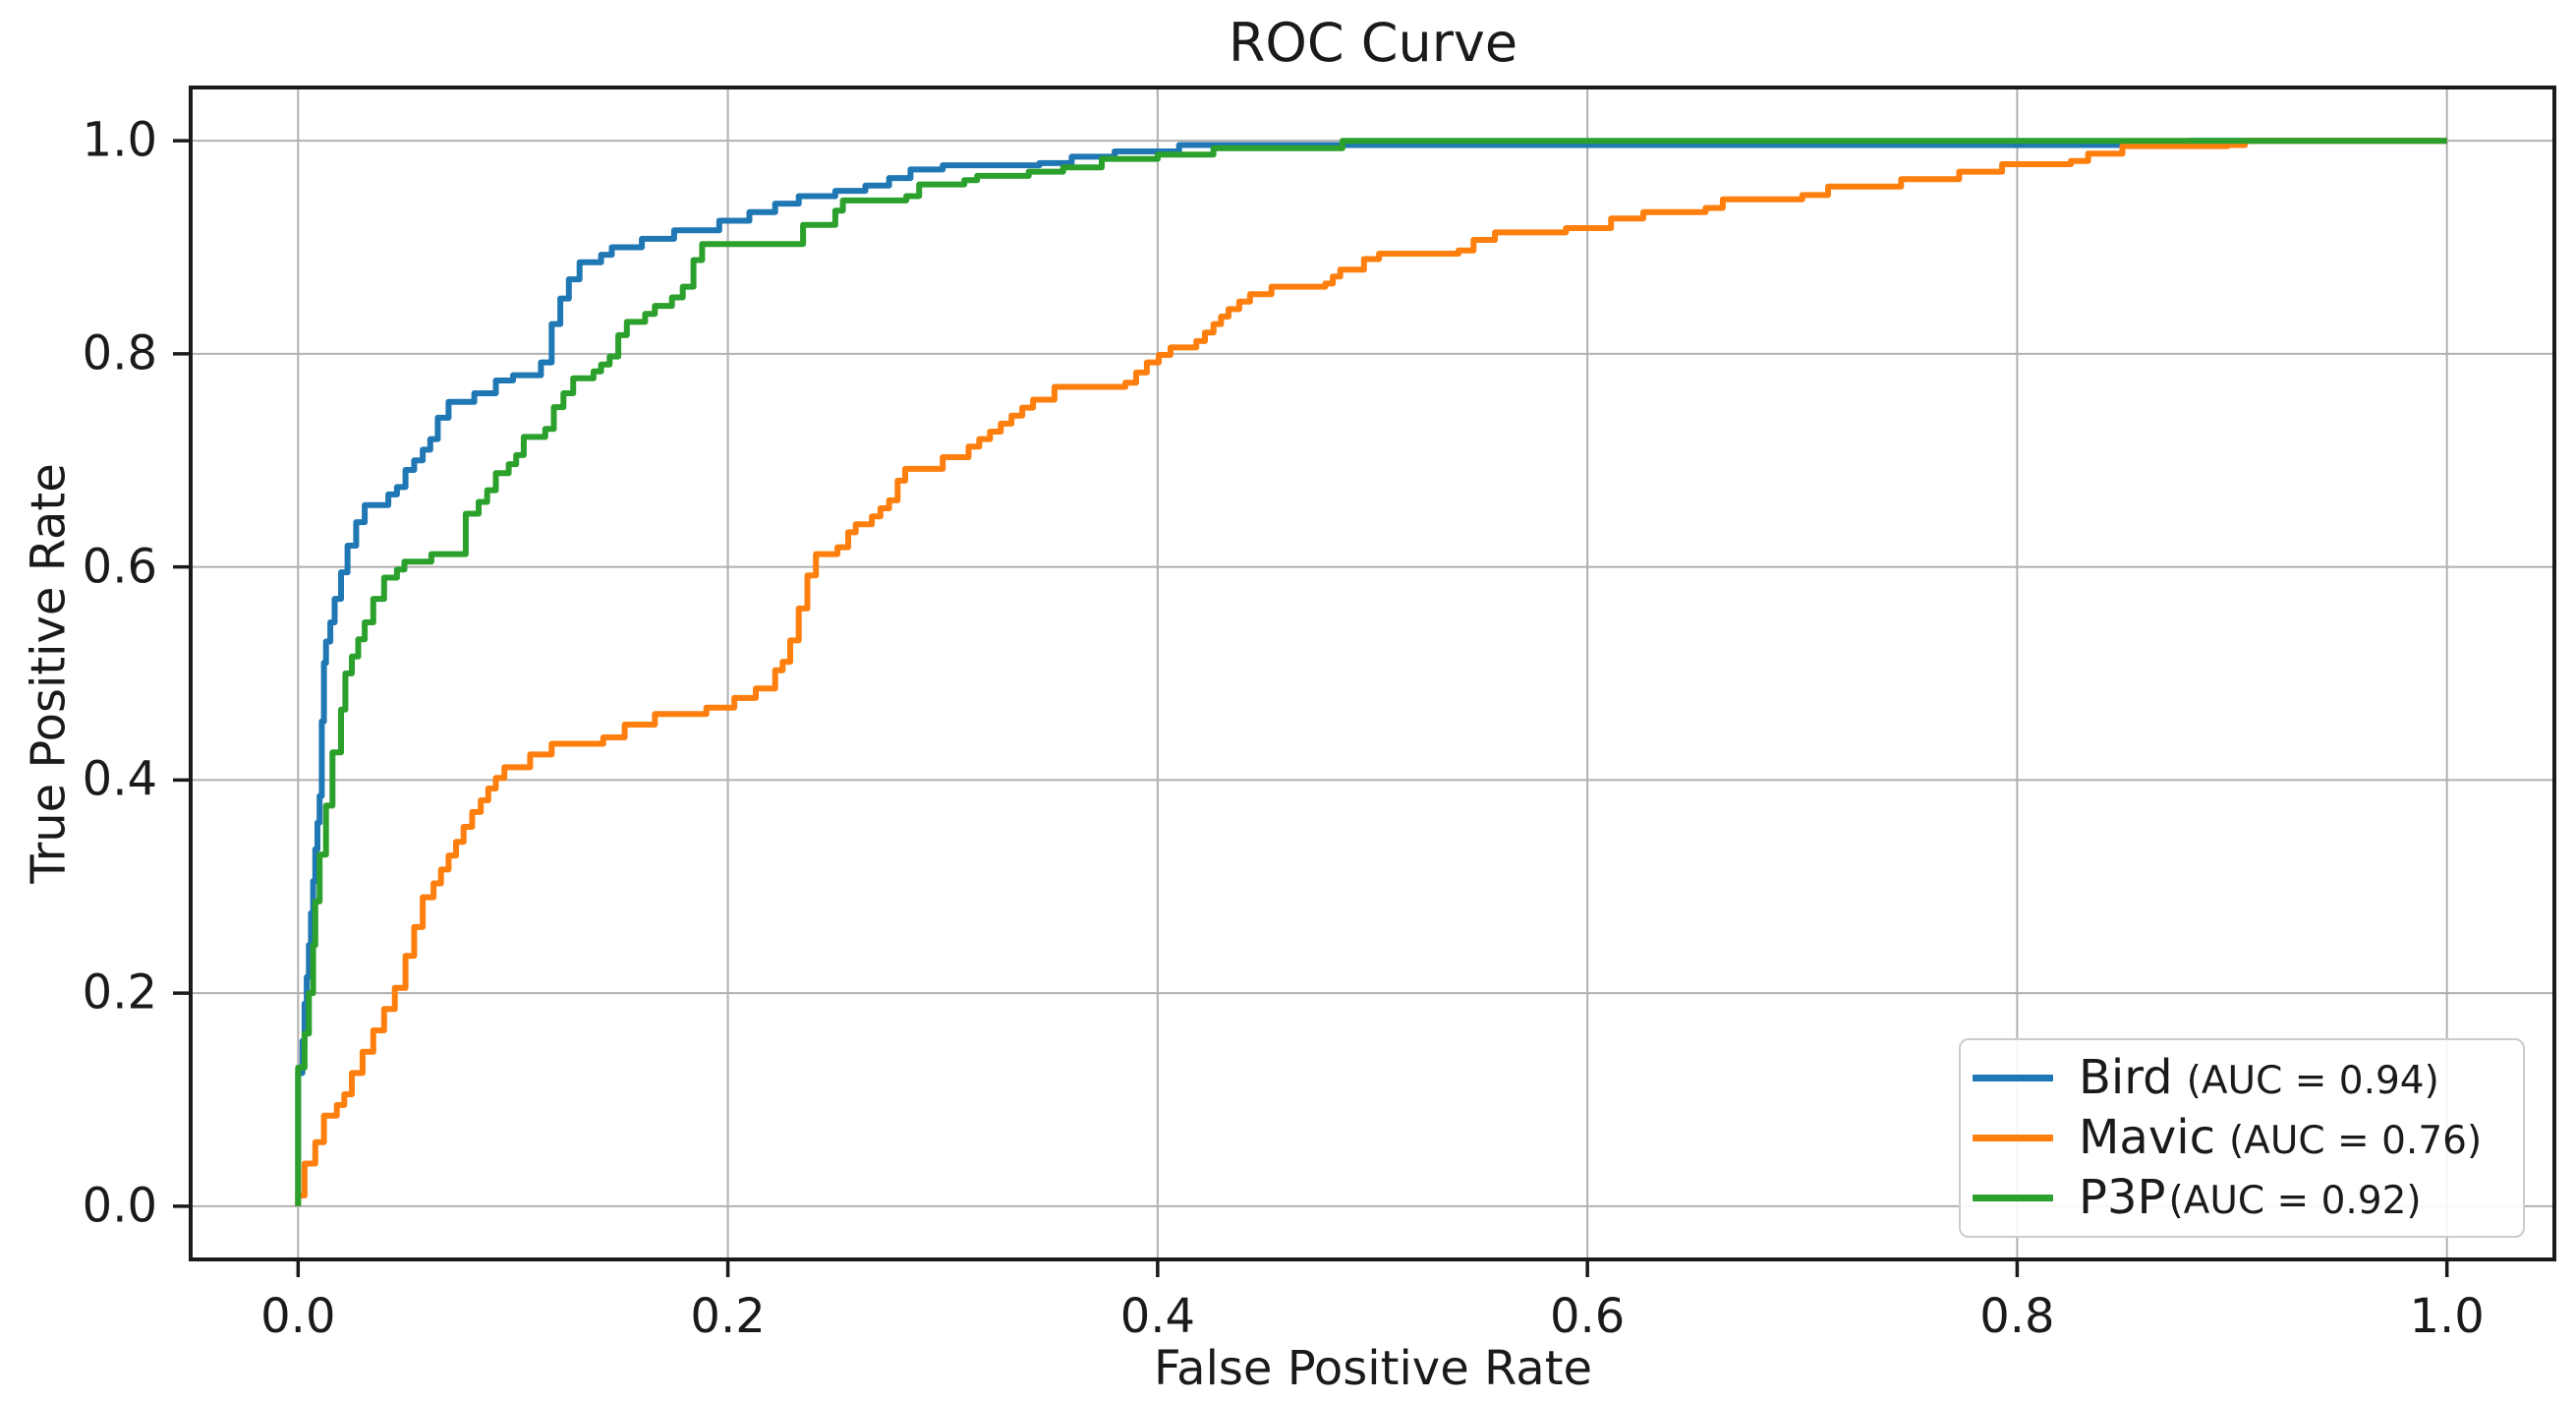  Describe the element at coordinates (2013, 1137) in the screenshot. I see `legend-line-sample-mavic` at that location.